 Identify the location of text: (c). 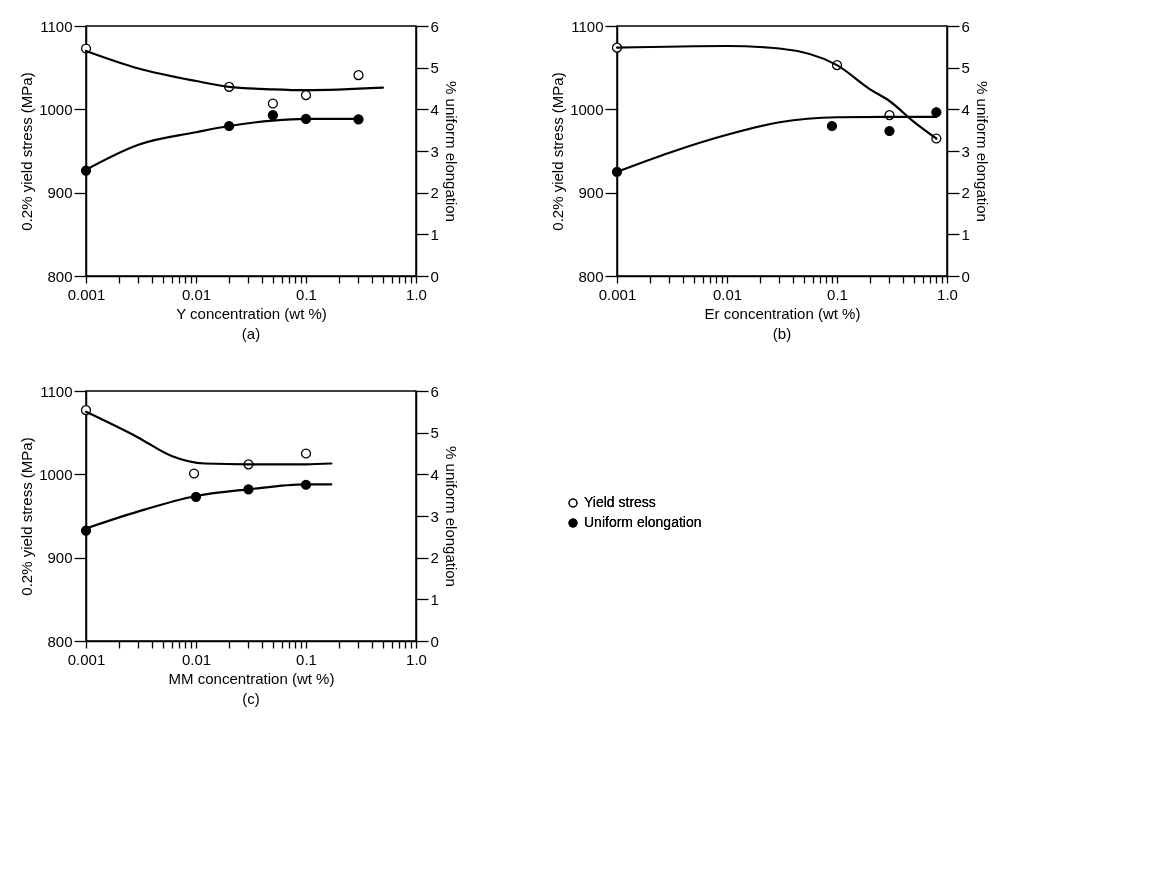
(251, 698).